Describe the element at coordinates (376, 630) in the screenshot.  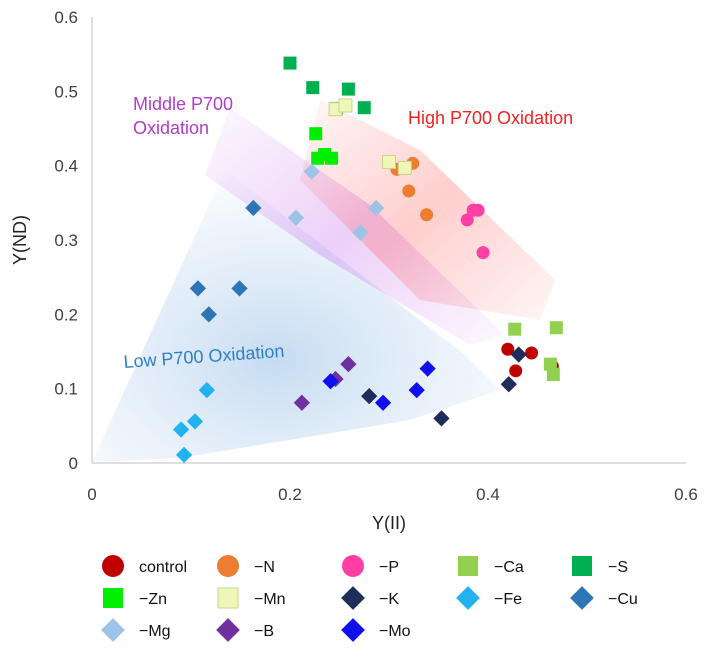
I see `legend-item: −Mo` at that location.